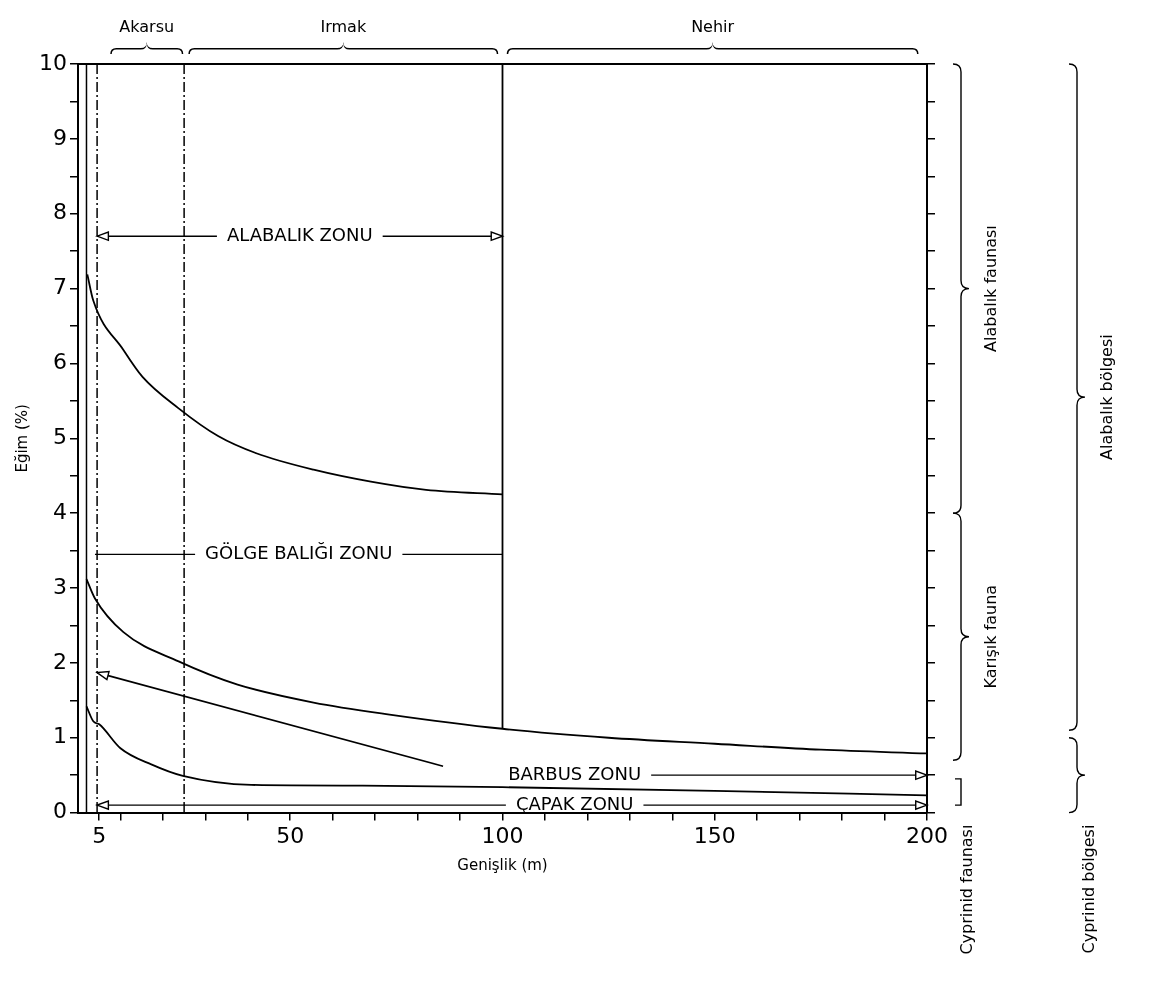 This screenshot has width=1160, height=989. What do you see at coordinates (59, 362) in the screenshot?
I see `y-tick-label: 6` at bounding box center [59, 362].